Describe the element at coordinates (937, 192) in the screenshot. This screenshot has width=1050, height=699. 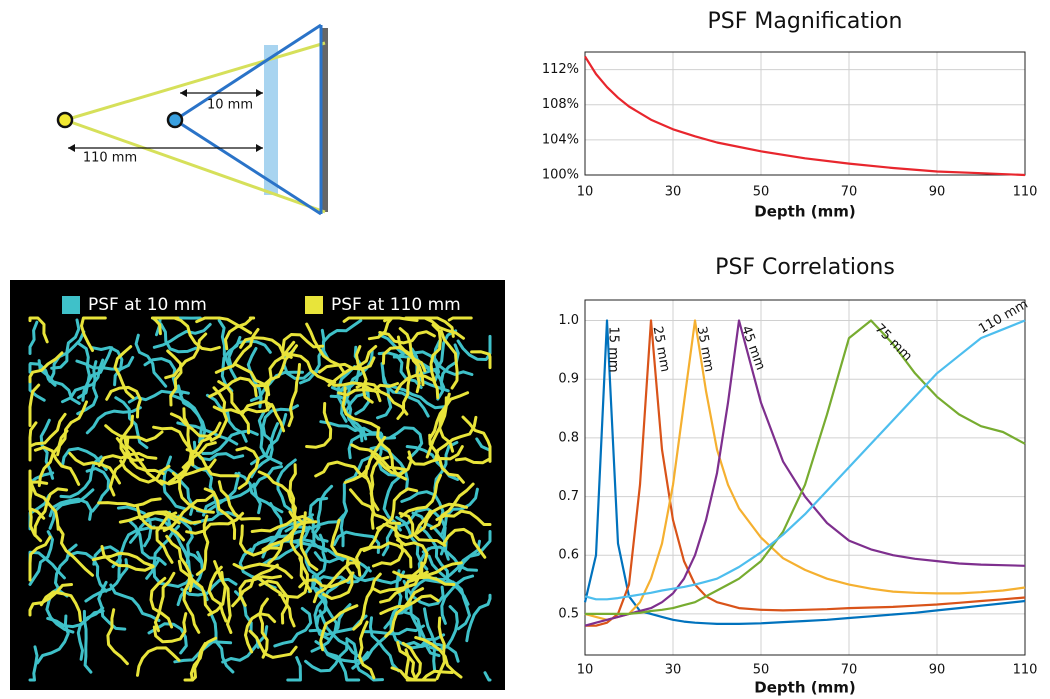
I see `x-tick-label: 90` at that location.